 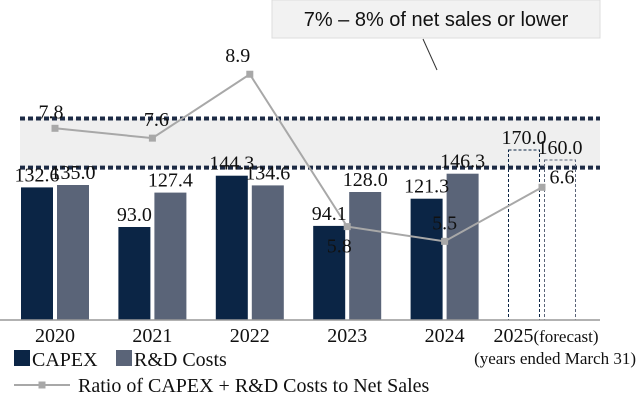 I want to click on legend-label-ratio: Ratio of CAPEX + R&D Costs to Net Sales, so click(x=254, y=386).